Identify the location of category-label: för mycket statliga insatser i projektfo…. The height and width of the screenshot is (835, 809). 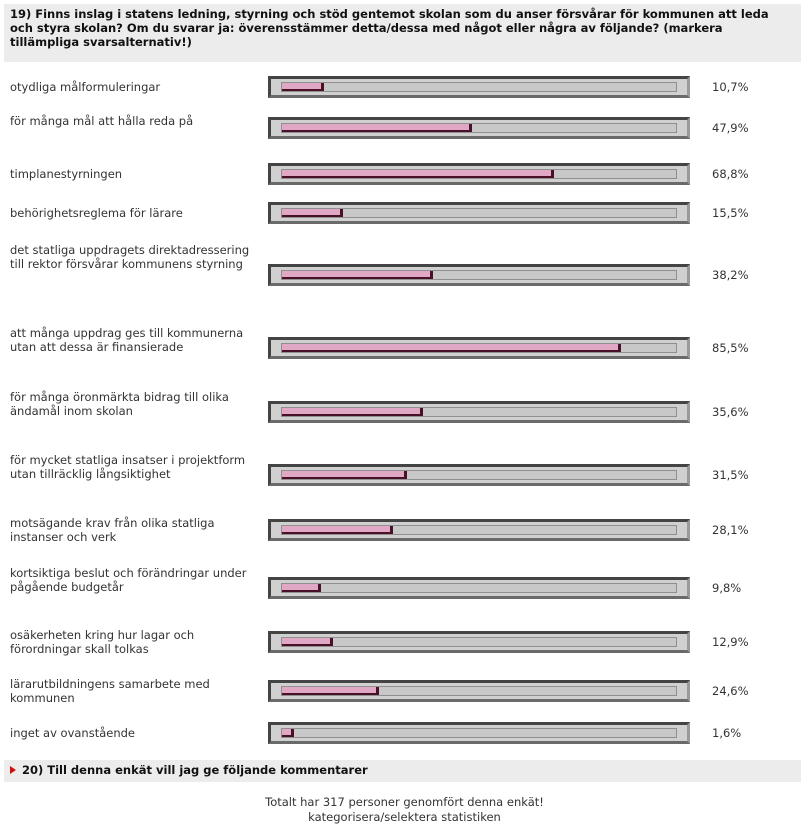
(128, 467).